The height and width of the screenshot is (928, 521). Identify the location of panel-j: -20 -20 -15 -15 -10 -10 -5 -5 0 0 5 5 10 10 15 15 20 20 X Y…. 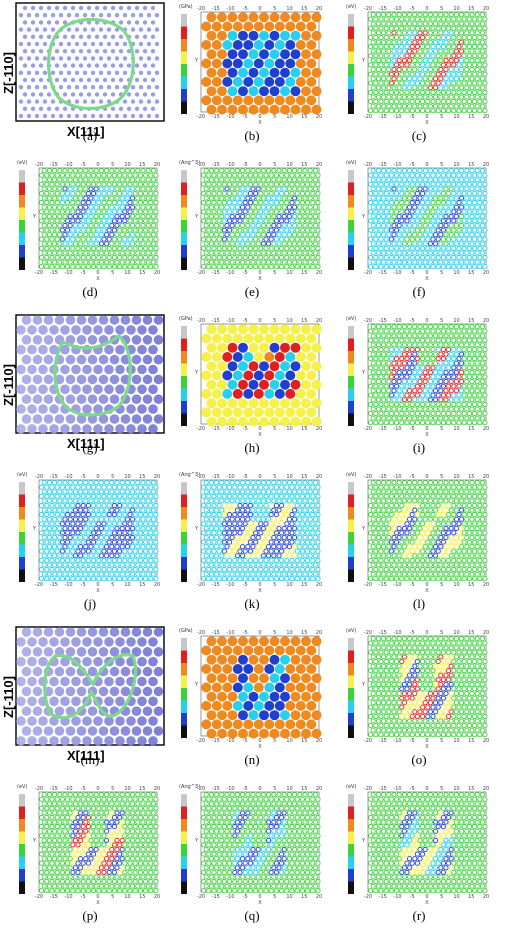
(90, 532).